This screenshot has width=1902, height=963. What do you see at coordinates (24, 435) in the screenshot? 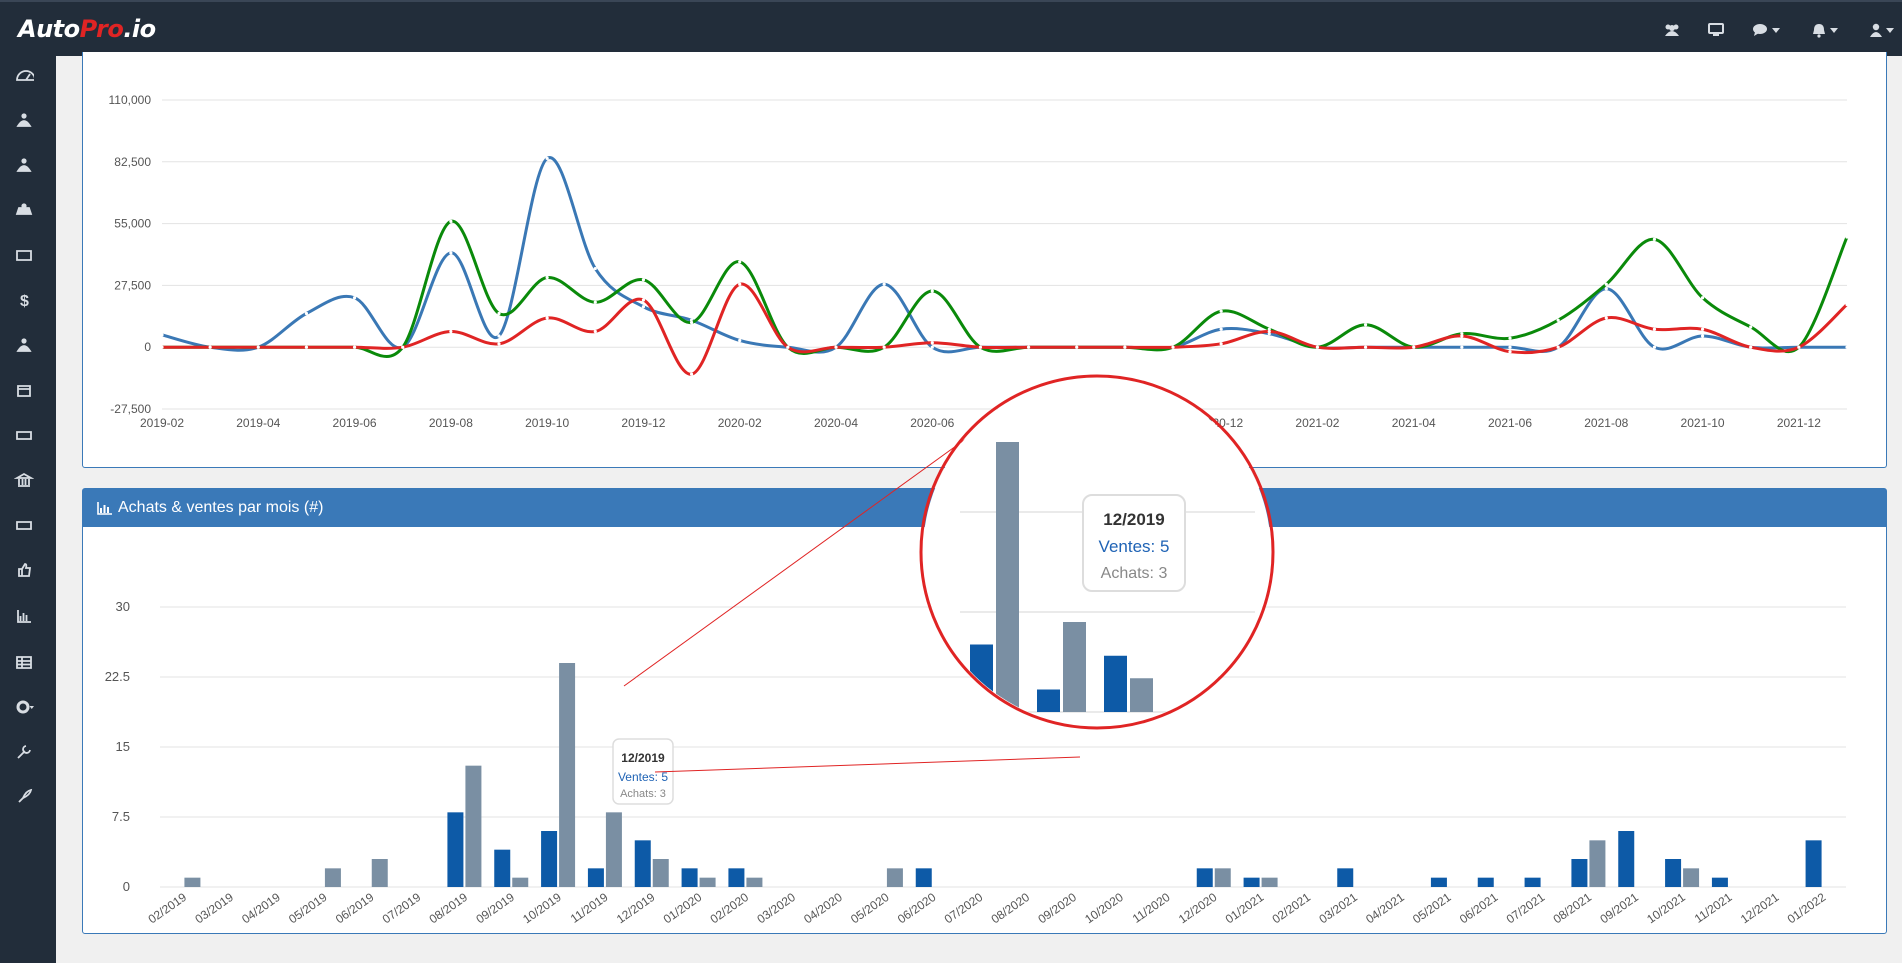
I see `cash-icon` at bounding box center [24, 435].